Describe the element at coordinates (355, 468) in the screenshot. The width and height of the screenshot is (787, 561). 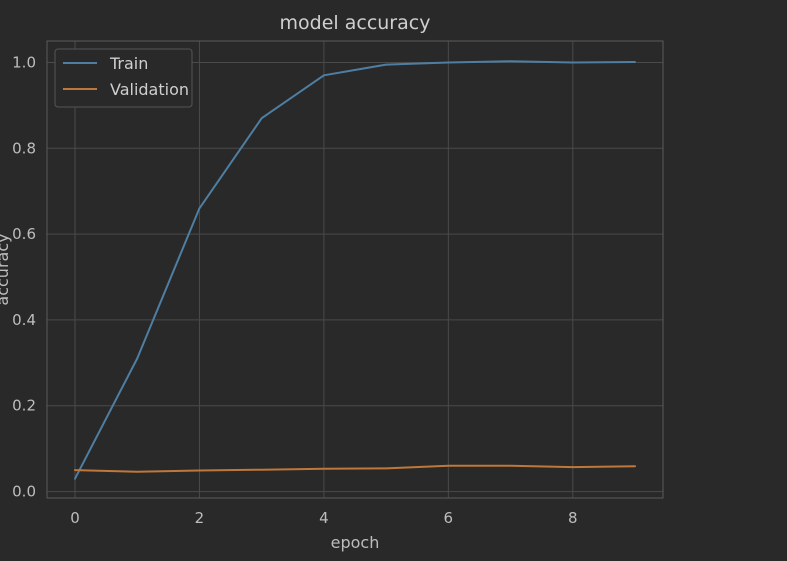
I see `series-line-validation` at that location.